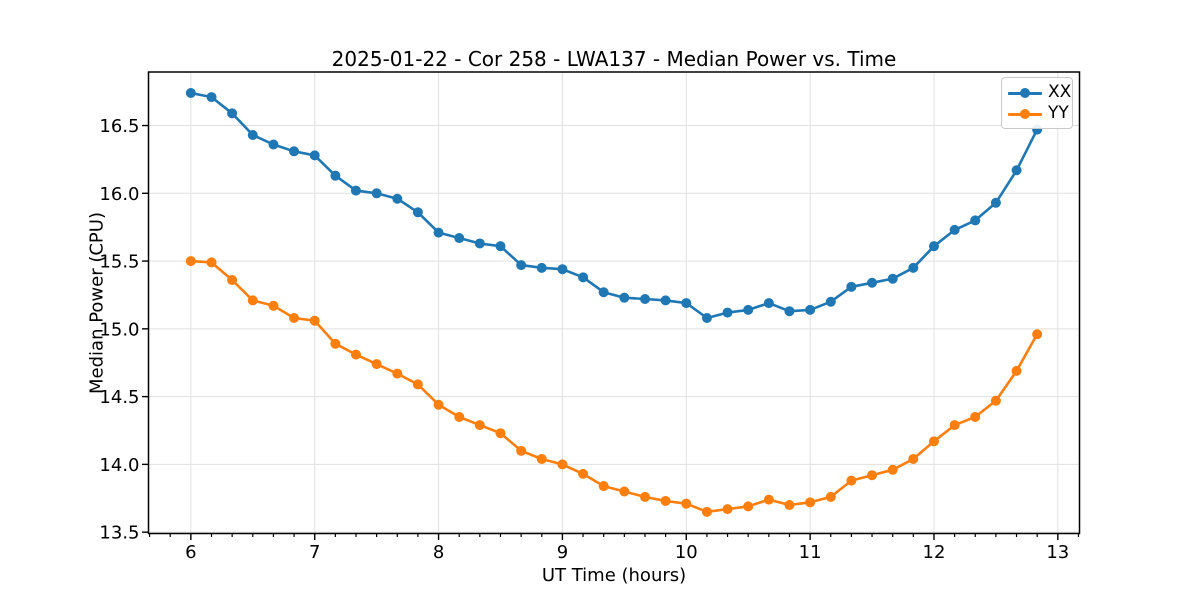  I want to click on legend: XX YY, so click(1037, 103).